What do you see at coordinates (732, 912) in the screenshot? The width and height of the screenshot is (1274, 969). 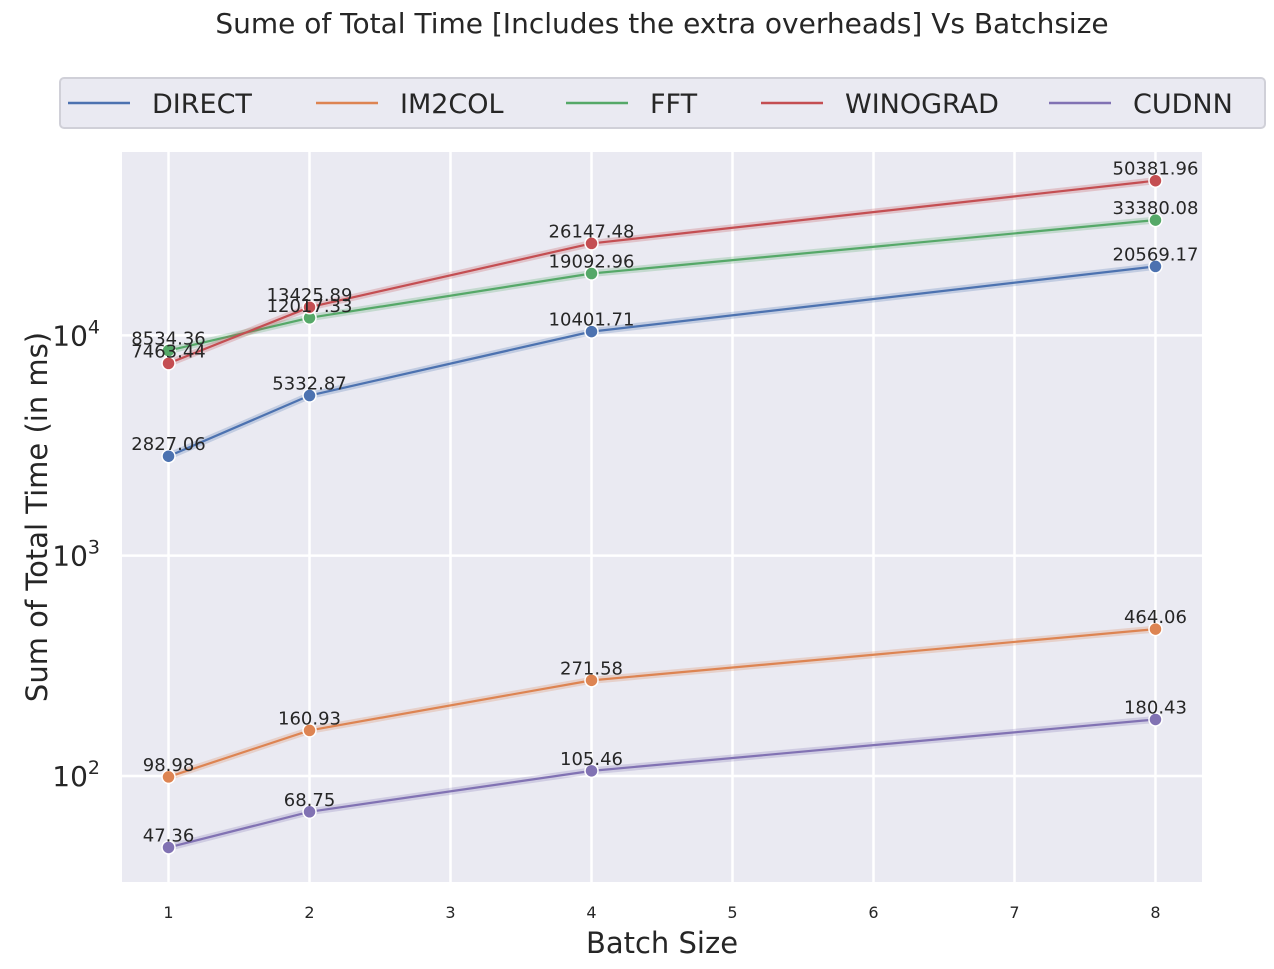 I see `x-tick-label: 5` at bounding box center [732, 912].